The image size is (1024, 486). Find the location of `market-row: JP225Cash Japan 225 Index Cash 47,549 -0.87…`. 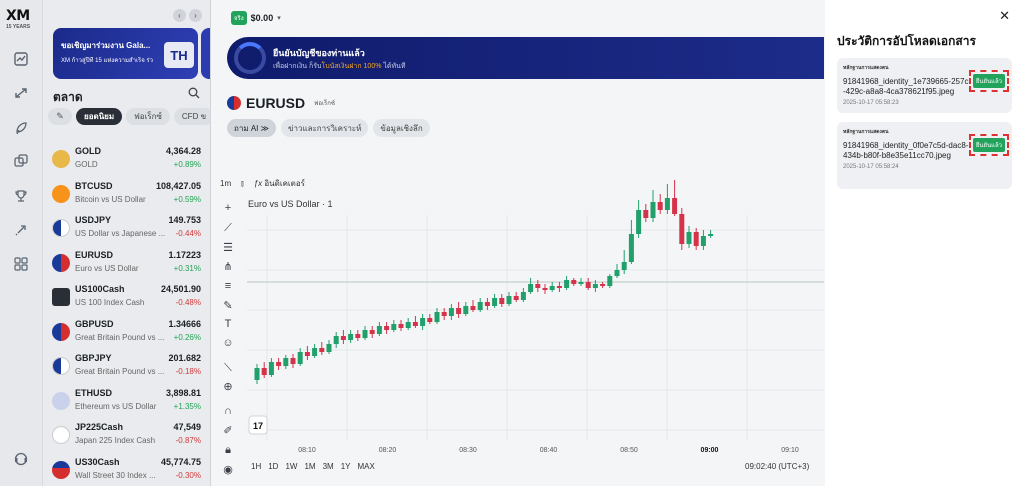

market-row: JP225Cash Japan 225 Index Cash 47,549 -0.87… is located at coordinates (126, 434).